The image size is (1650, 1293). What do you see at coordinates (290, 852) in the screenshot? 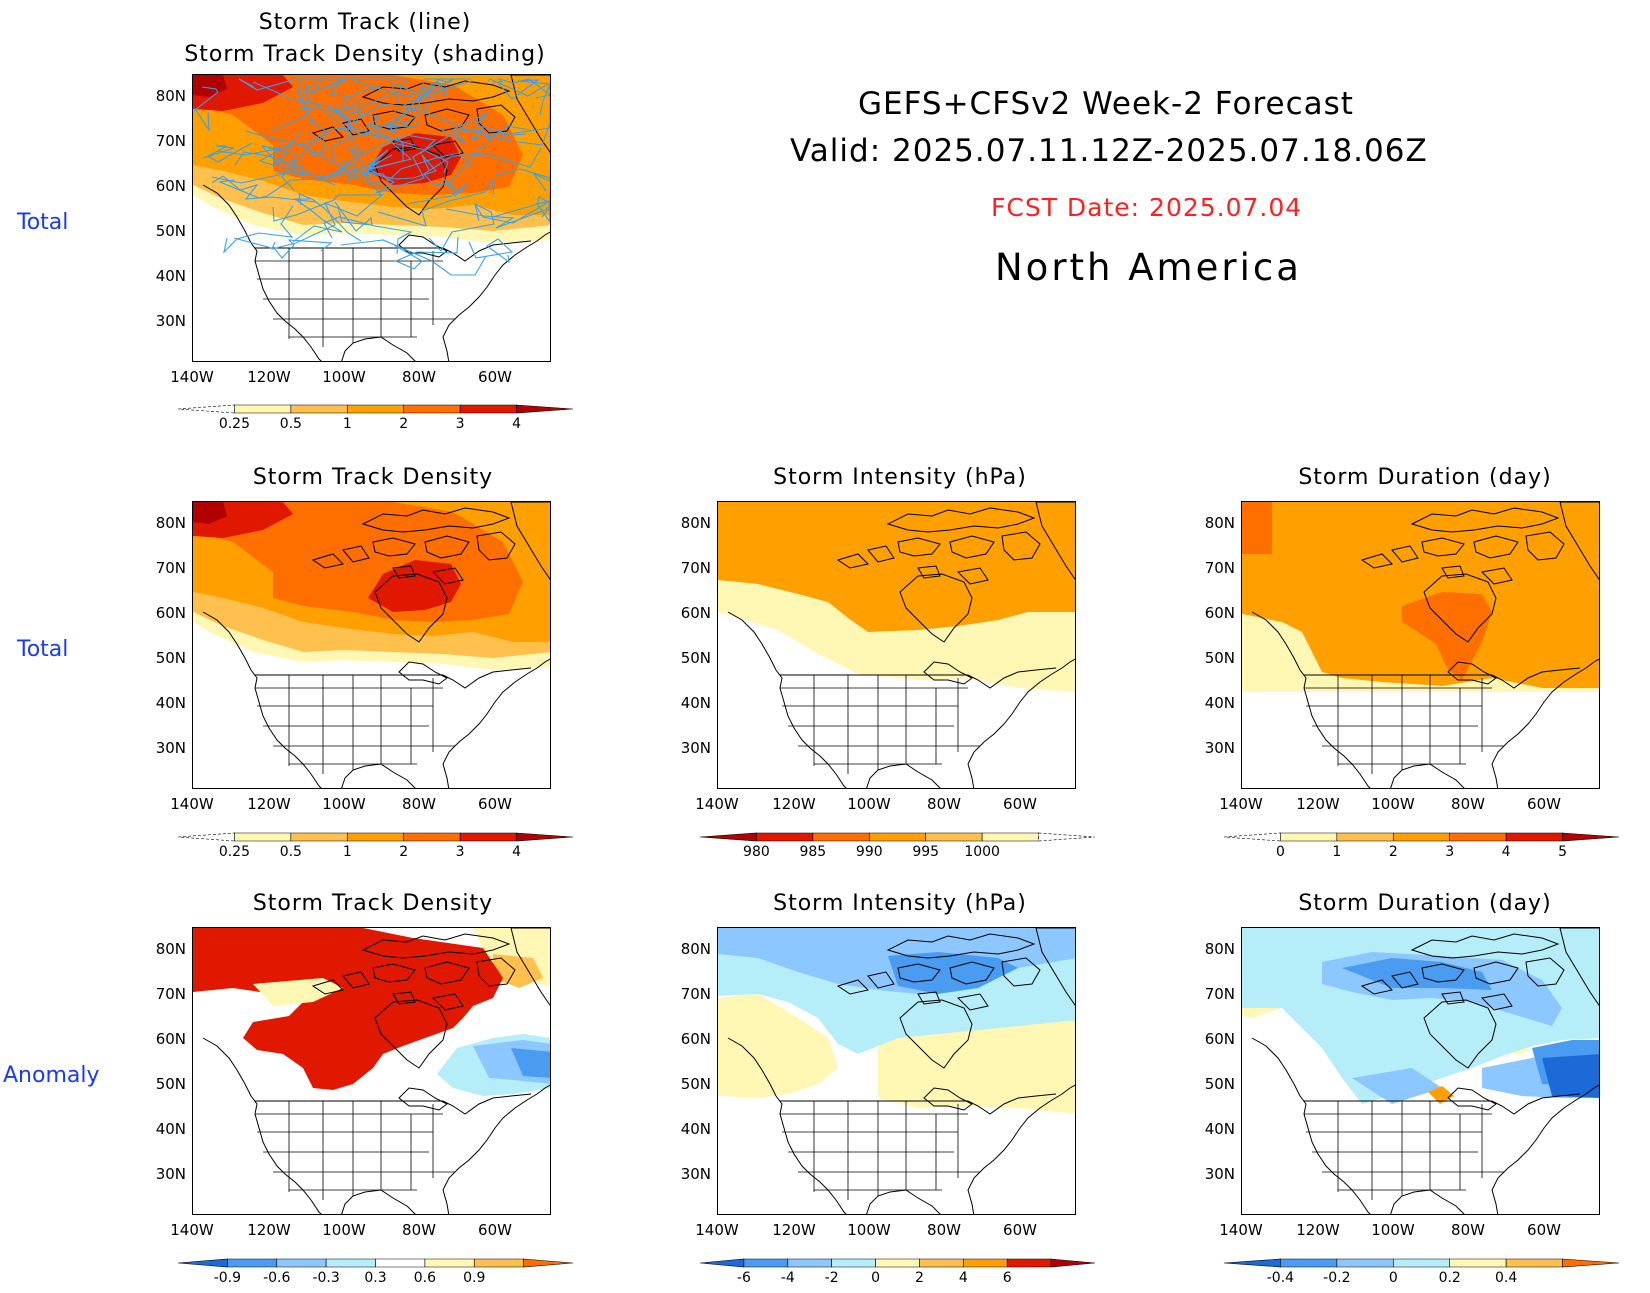
I see `colorbar-label: 0.5` at bounding box center [290, 852].